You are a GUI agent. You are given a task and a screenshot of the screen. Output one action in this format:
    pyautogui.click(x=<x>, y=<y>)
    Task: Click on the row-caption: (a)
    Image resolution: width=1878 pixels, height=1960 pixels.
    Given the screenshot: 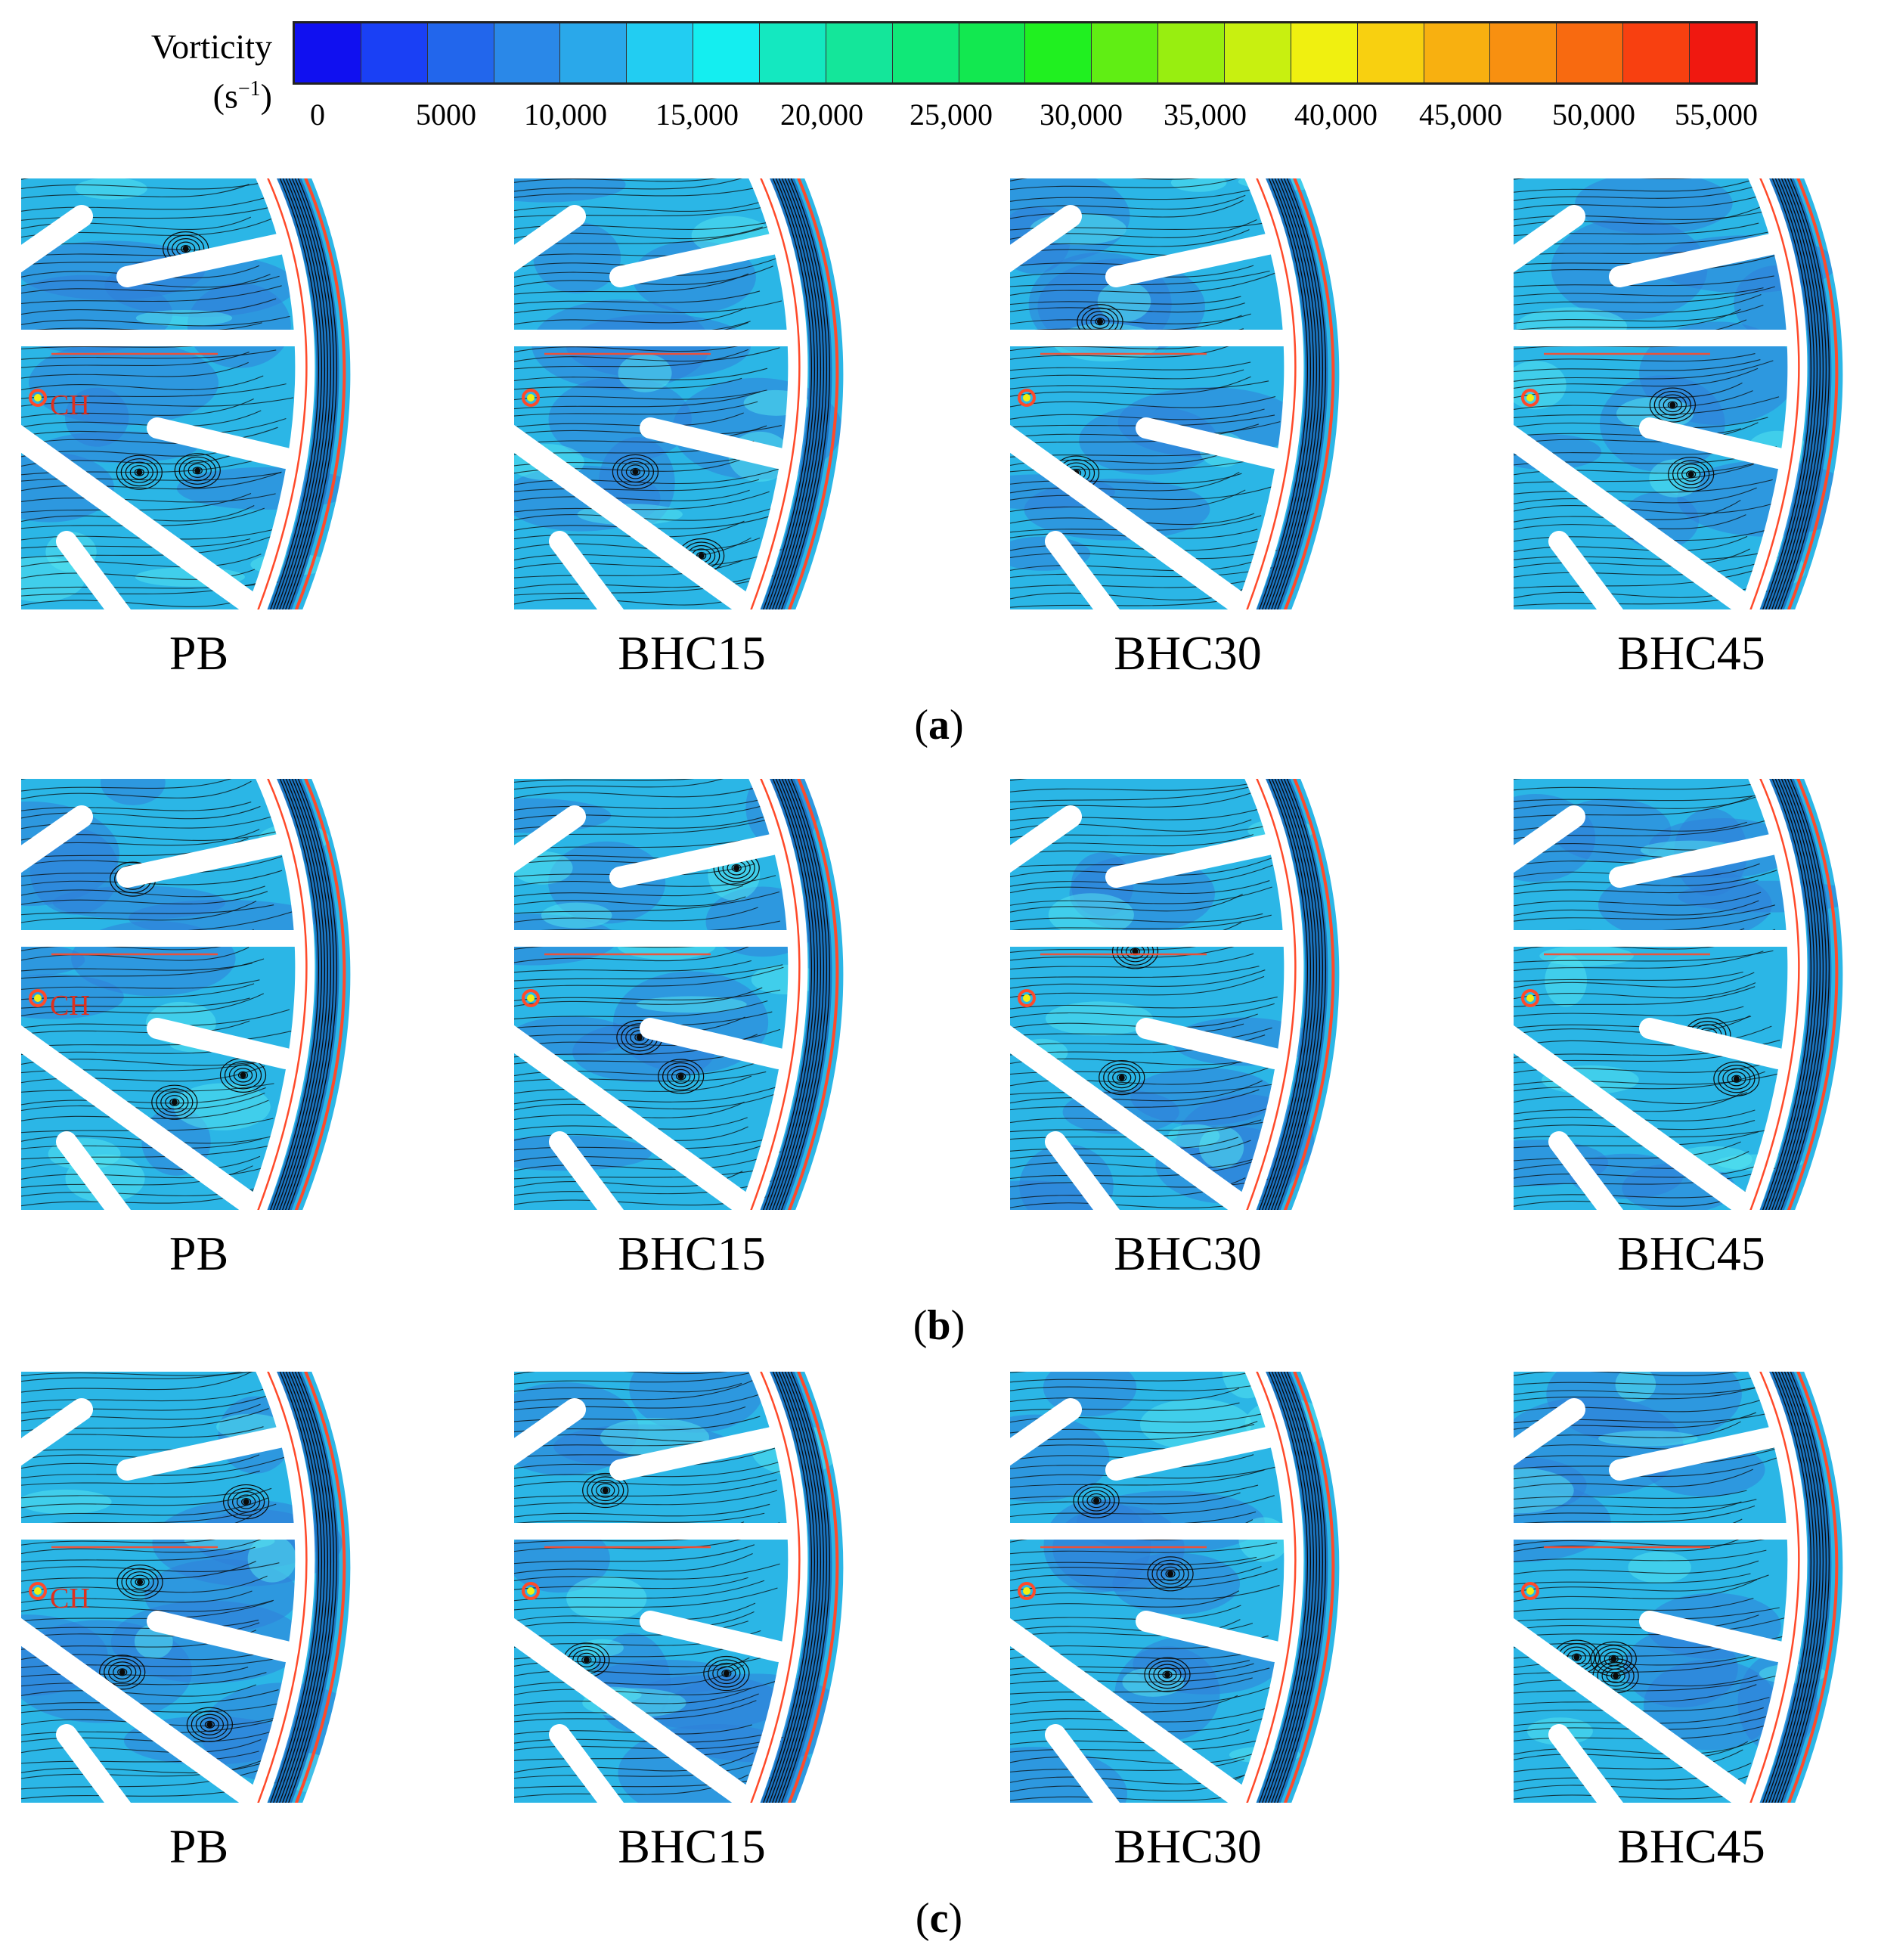 What is the action you would take?
    pyautogui.click(x=939, y=726)
    